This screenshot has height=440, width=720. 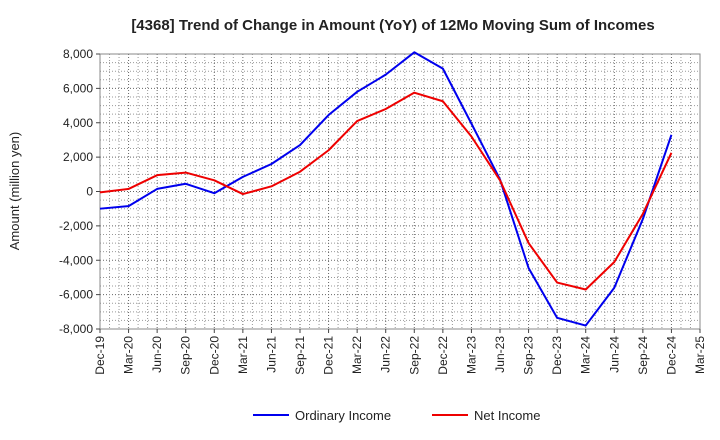 What do you see at coordinates (500, 354) in the screenshot?
I see `x-tick-label: Jun-23` at bounding box center [500, 354].